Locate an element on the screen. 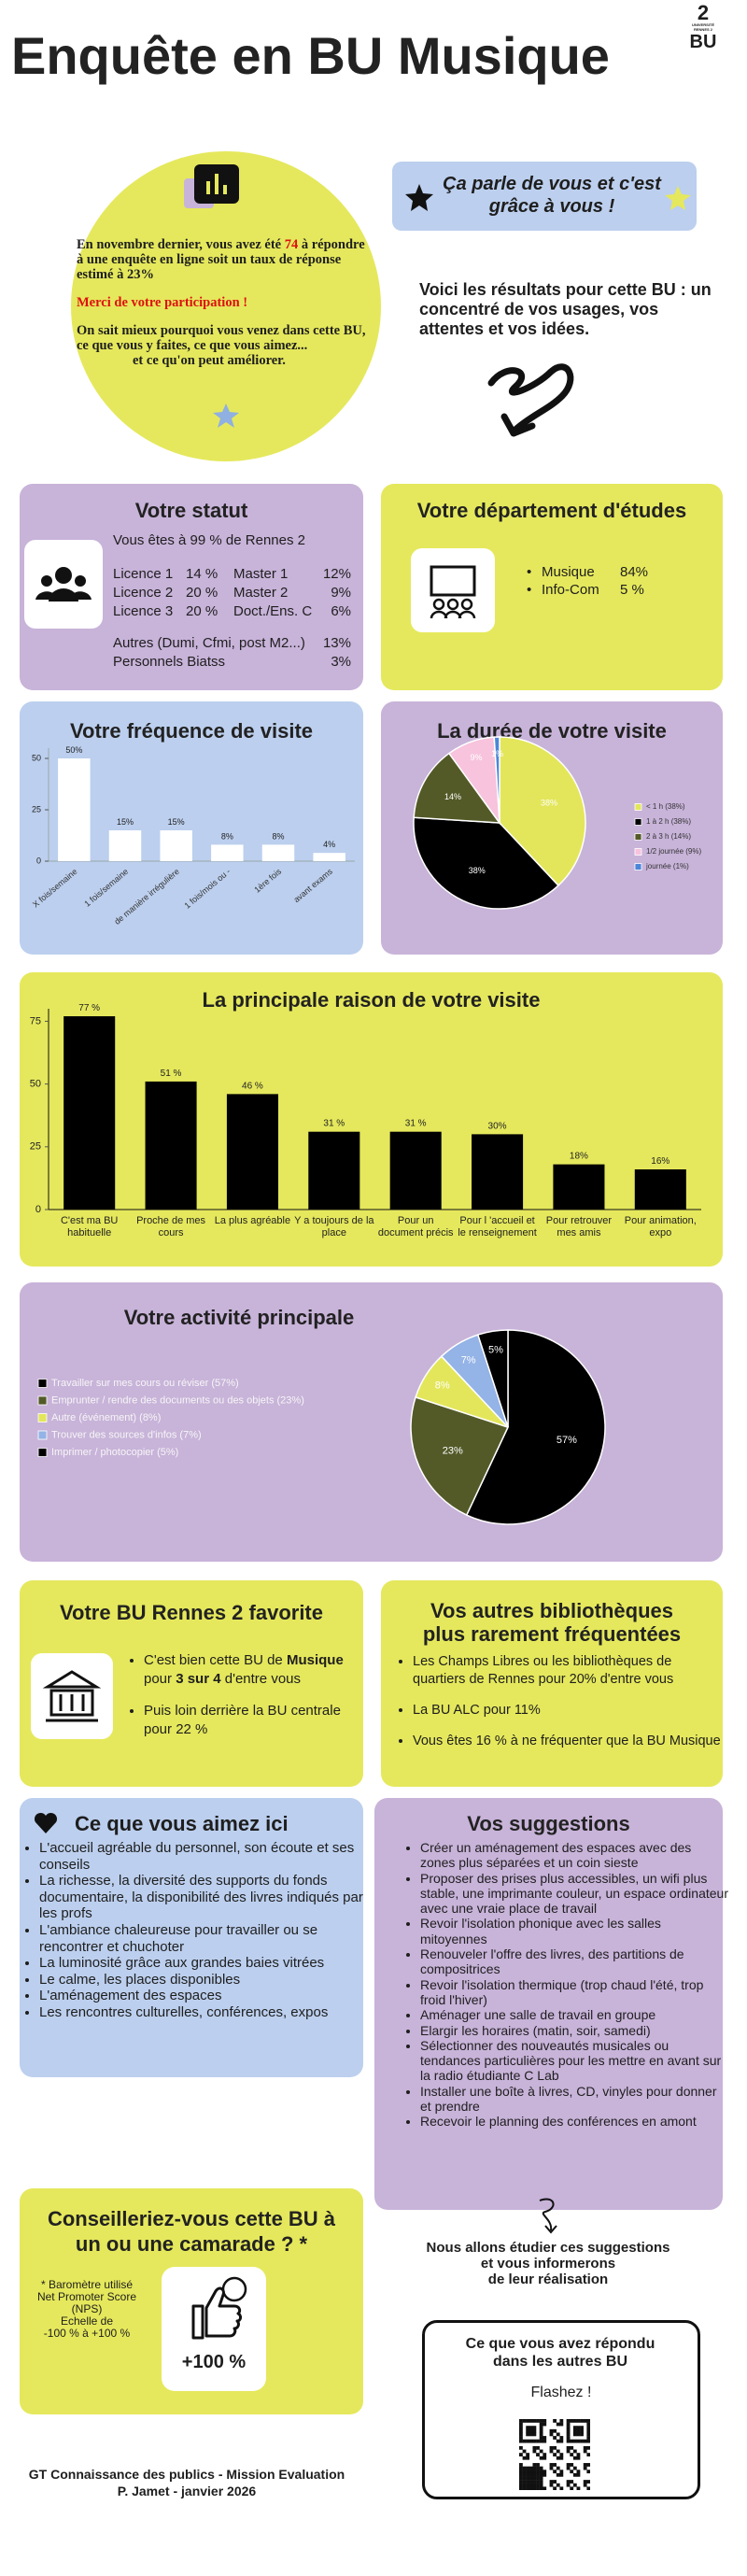 Image resolution: width=747 pixels, height=2576 pixels. footer-line: P. Jamet - janvier 2026 is located at coordinates (187, 2491).